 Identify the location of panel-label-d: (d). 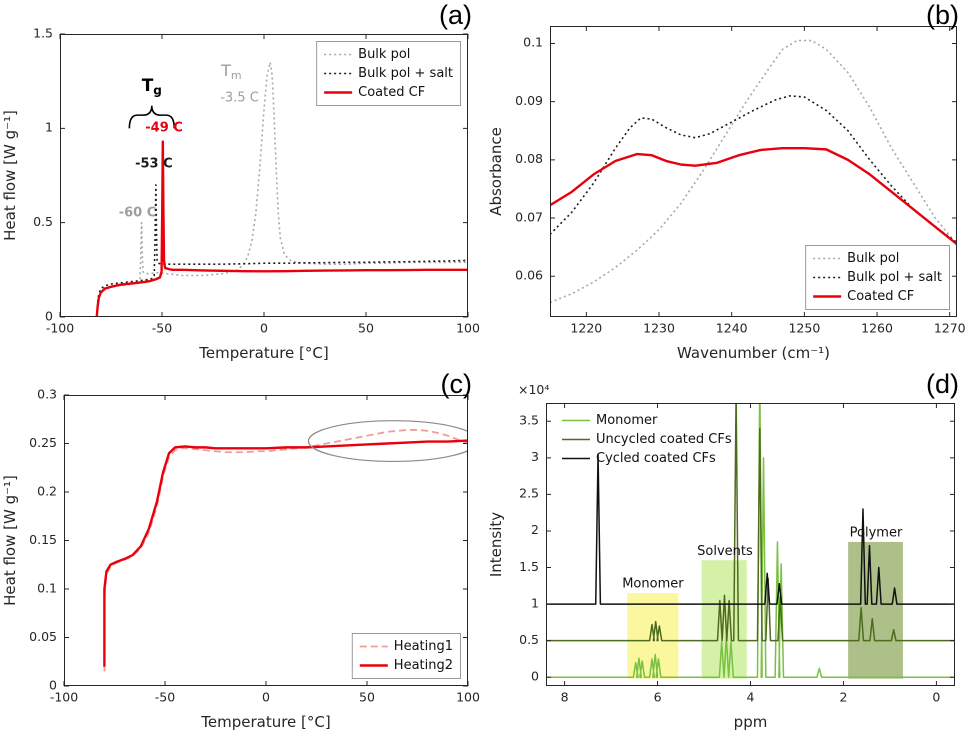
(942, 384).